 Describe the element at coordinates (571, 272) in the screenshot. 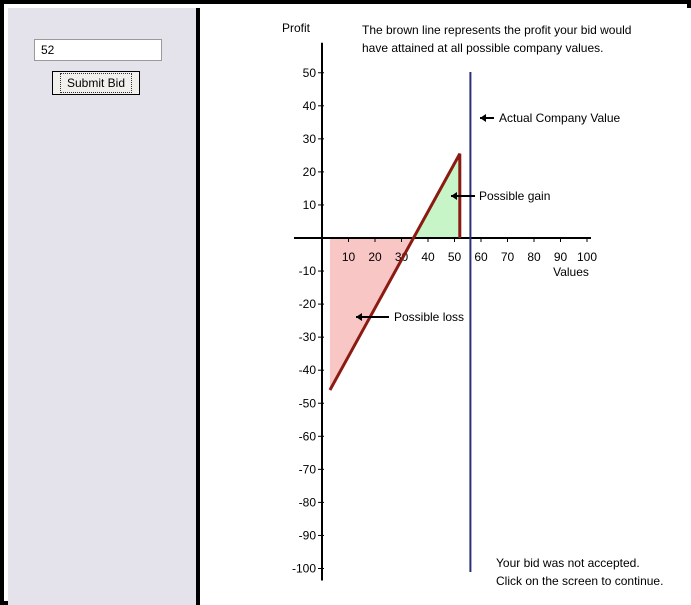

I see `x-axis-title: Values` at that location.